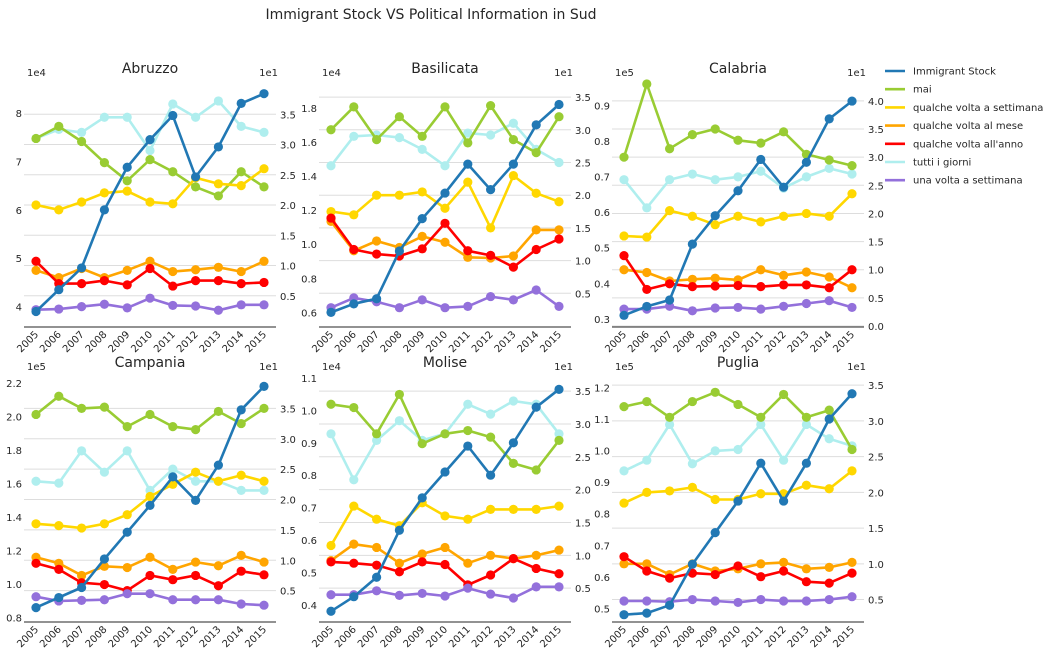 This screenshot has width=1057, height=658. I want to click on left-axis-offset: 1e5, so click(36, 367).